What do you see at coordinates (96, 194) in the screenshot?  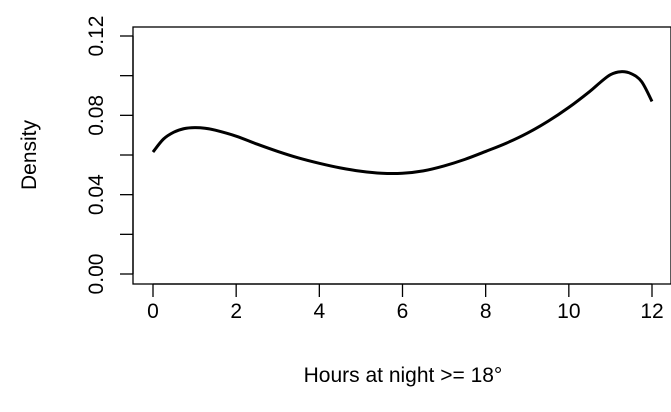 I see `y-tick-label: 0.04` at bounding box center [96, 194].